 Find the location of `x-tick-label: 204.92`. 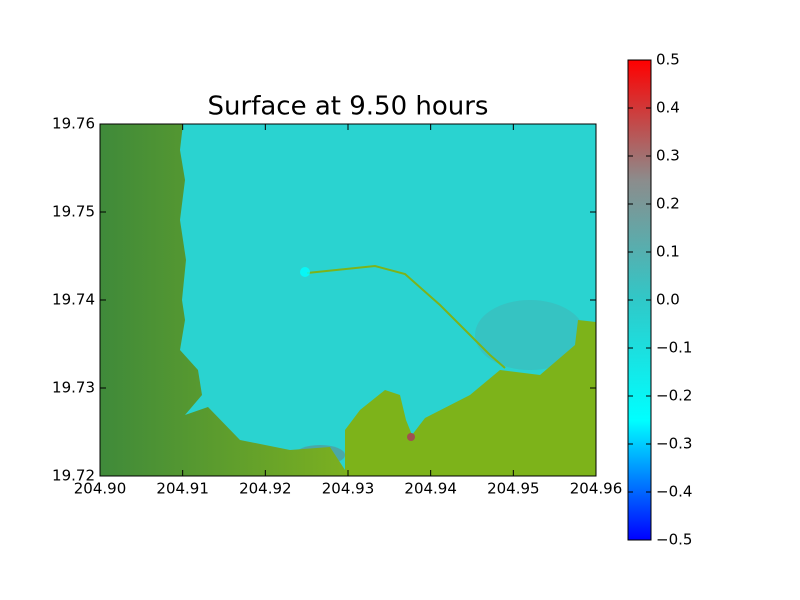

x-tick-label: 204.92 is located at coordinates (265, 489).